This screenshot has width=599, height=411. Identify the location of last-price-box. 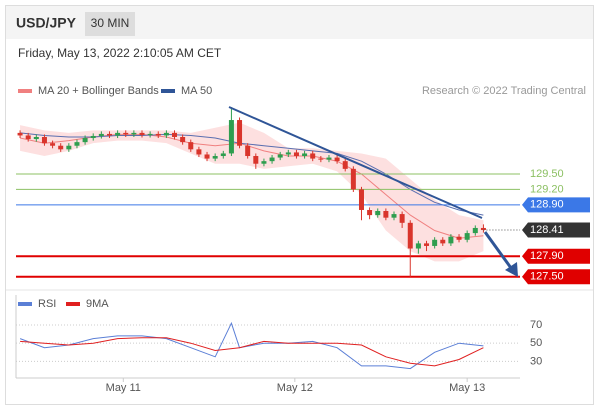
(556, 230).